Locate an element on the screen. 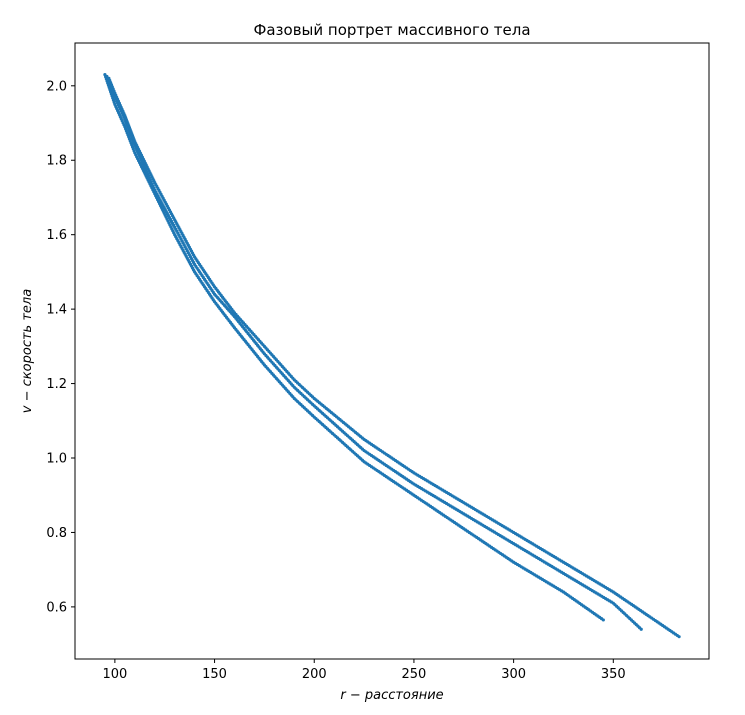 This screenshot has width=745, height=715. y-tick-label: 1.2 is located at coordinates (56, 384).